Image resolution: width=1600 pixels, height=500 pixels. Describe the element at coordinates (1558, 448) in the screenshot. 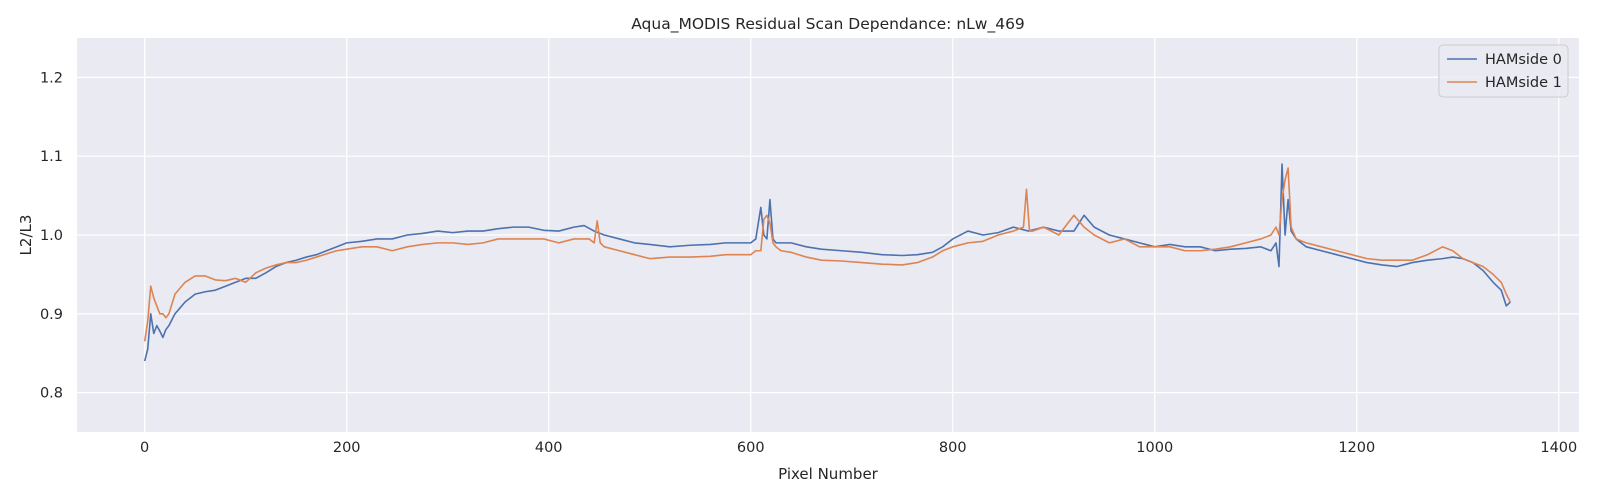

I see `x-tick-label: 1400` at that location.